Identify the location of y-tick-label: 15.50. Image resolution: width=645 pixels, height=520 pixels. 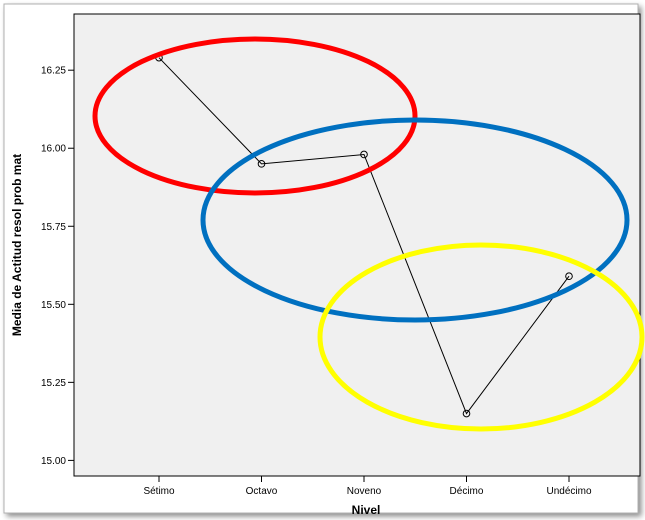
(53, 305).